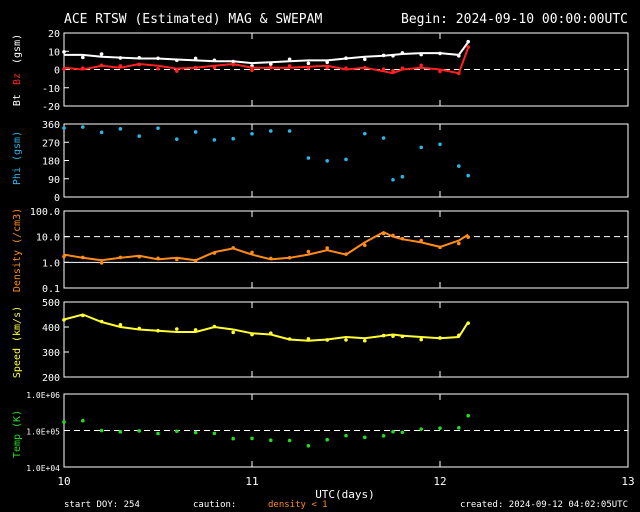 This screenshot has width=640, height=512. What do you see at coordinates (57, 198) in the screenshot?
I see `y-tick-label-phi: 0` at bounding box center [57, 198].